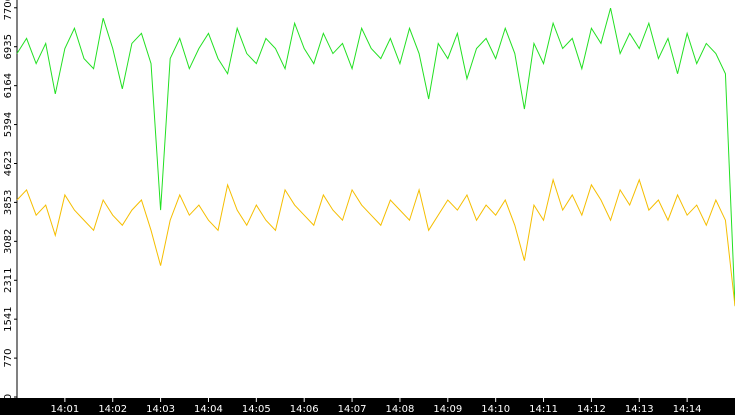 The image size is (735, 415). Describe the element at coordinates (352, 409) in the screenshot. I see `x-tick-label: 14:07` at that location.